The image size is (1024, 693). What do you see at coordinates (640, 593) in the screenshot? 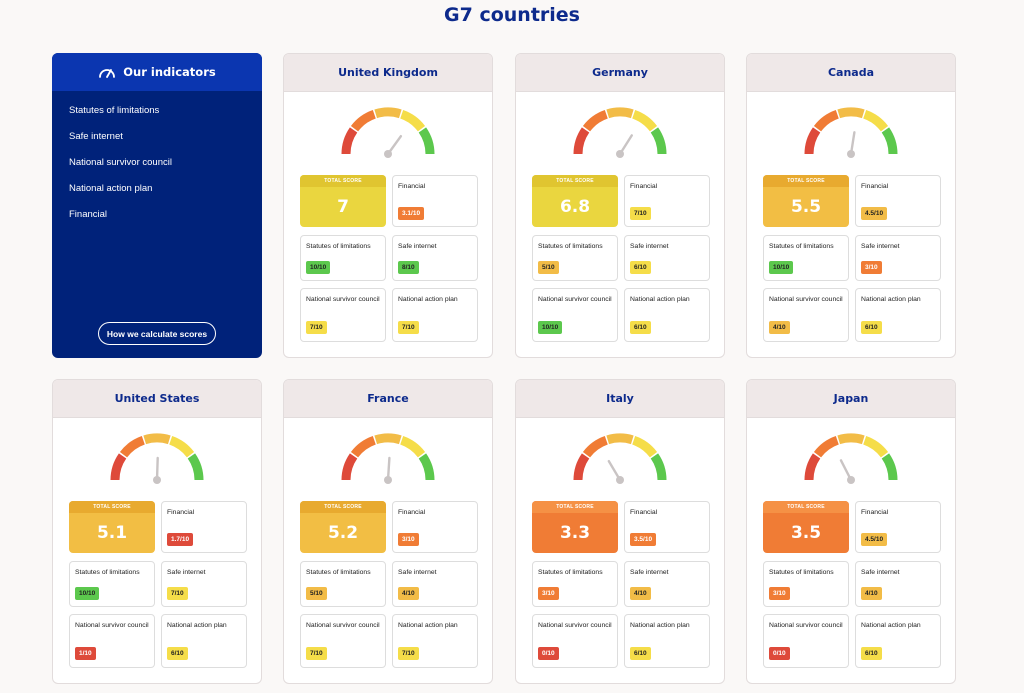
I see `safe-internet-score: 4/10` at bounding box center [640, 593].